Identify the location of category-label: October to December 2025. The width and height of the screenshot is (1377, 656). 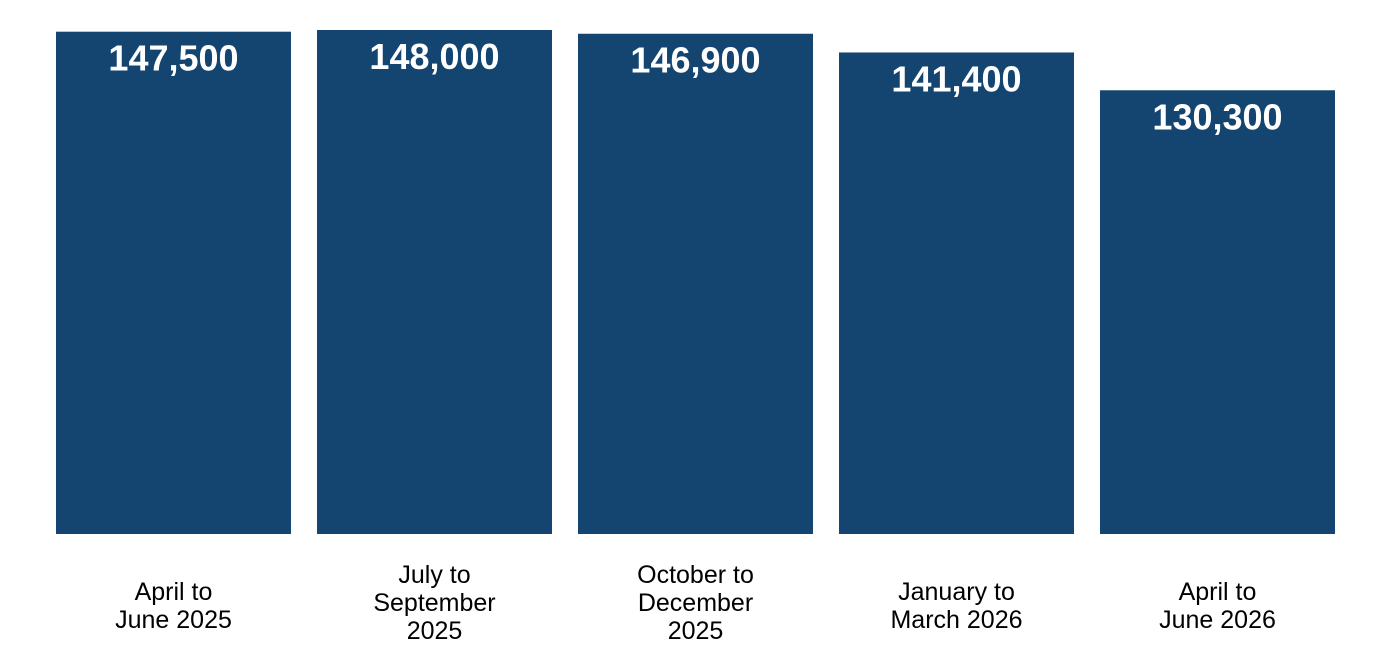
(695, 603).